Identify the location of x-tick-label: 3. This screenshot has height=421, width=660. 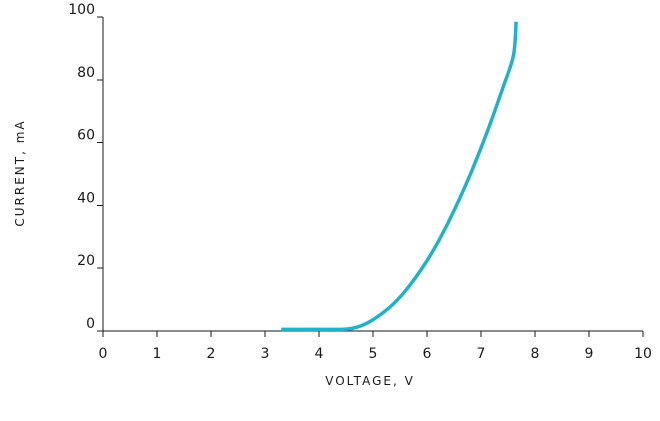
(265, 354).